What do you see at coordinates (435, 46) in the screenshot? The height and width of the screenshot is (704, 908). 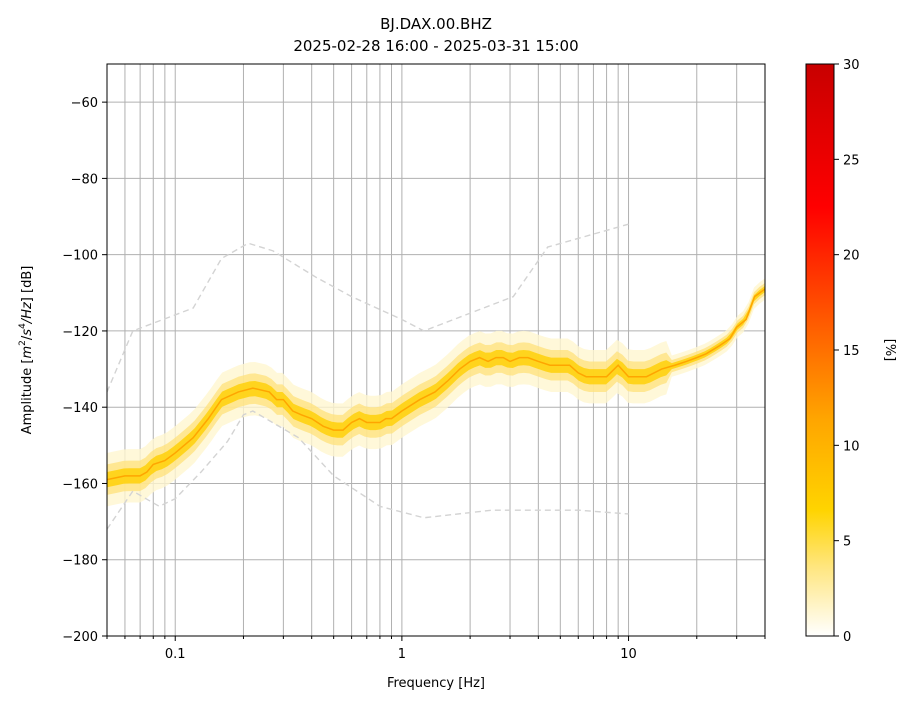 I see `chart-subtitle: 2025-02-28 16:00 - 2025-03-31 15:00` at bounding box center [435, 46].